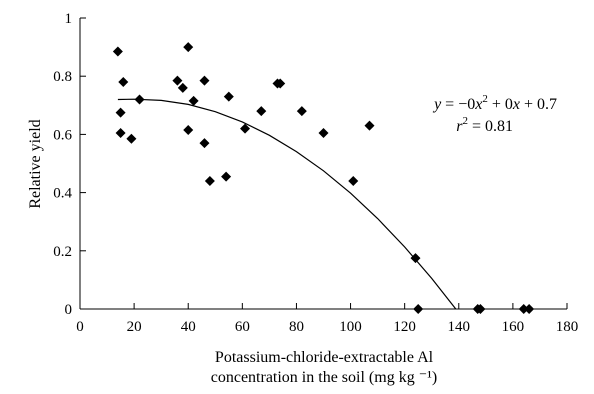 This screenshot has height=394, width=594. I want to click on y-tick-label: 0.2, so click(62, 252).